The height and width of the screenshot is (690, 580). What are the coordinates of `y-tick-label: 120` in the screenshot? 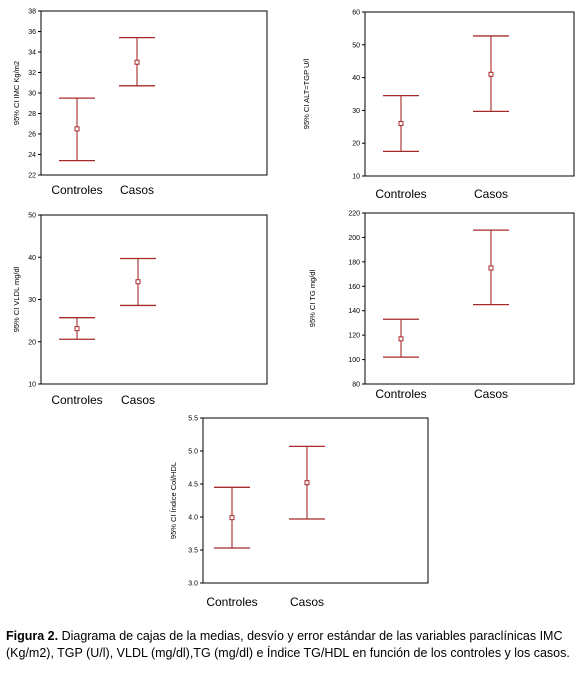 It's located at (354, 336).